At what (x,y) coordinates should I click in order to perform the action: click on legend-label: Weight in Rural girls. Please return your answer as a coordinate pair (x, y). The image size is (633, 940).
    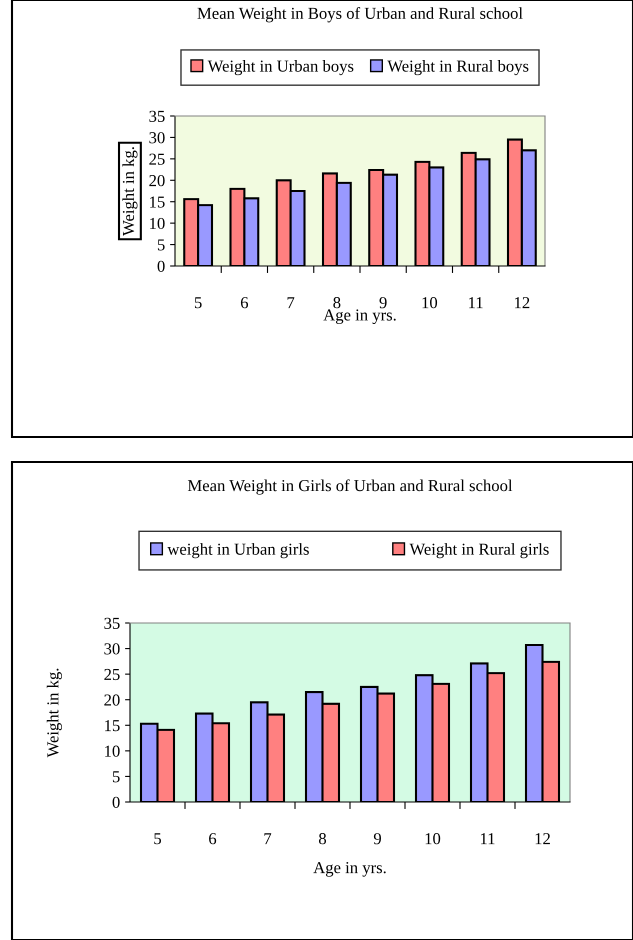
    Looking at the image, I should click on (479, 550).